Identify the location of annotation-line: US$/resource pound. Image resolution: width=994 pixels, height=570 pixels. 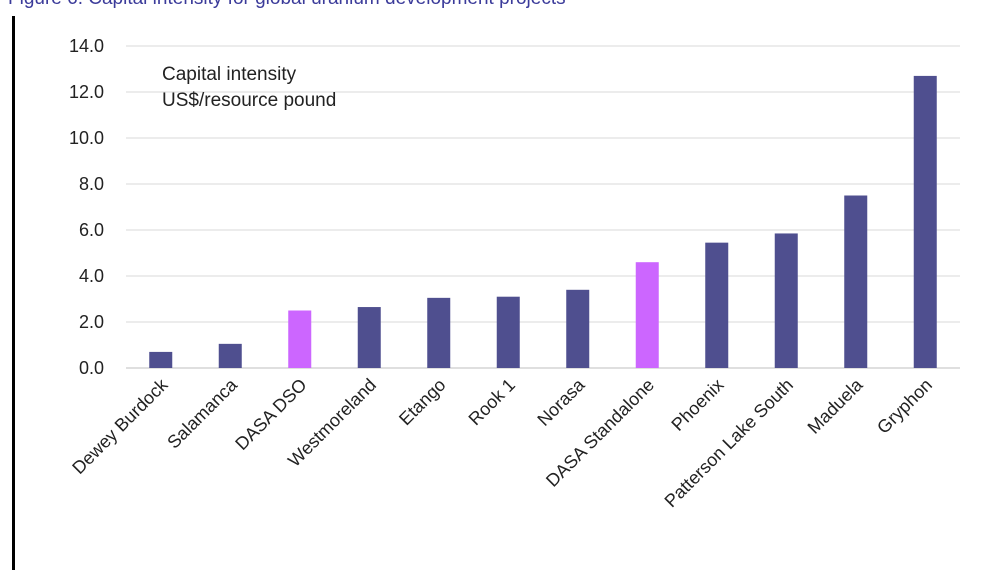
(249, 100).